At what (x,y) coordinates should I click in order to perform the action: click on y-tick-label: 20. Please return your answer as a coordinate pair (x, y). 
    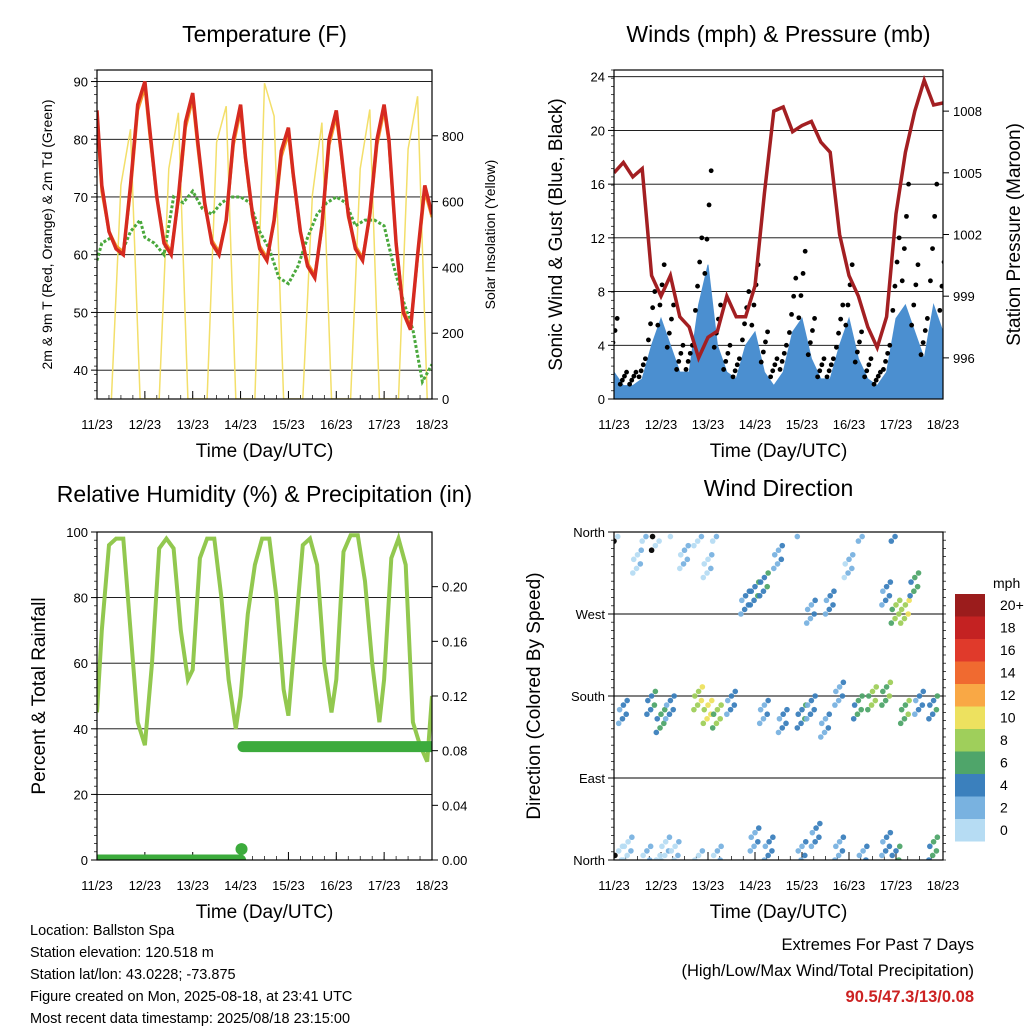
    Looking at the image, I should click on (598, 130).